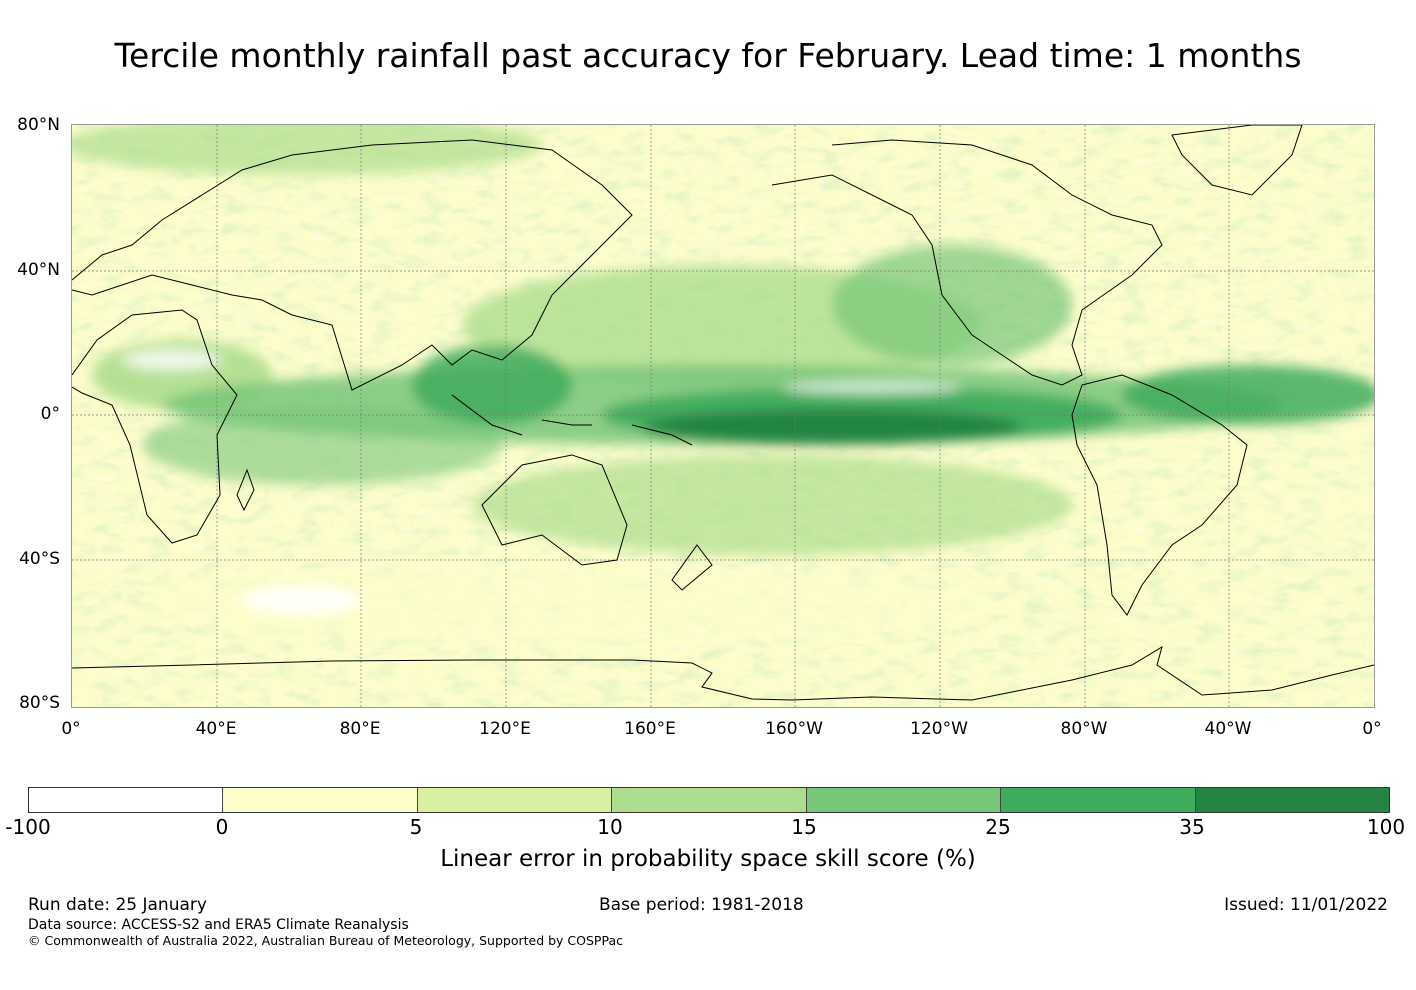  Describe the element at coordinates (939, 729) in the screenshot. I see `lon-label-120w: 120°W` at that location.